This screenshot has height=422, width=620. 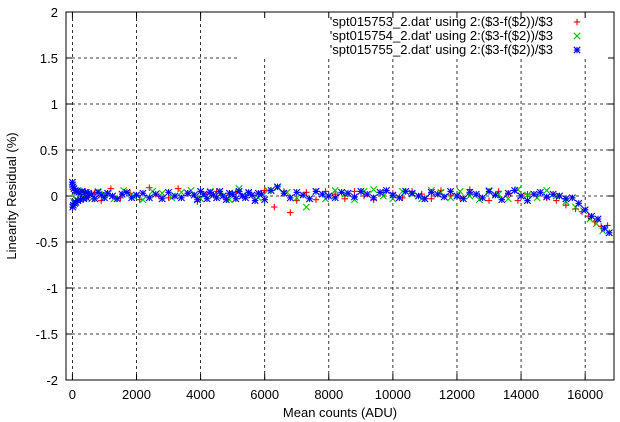 I want to click on y-tick-label: 2, so click(x=54, y=12).